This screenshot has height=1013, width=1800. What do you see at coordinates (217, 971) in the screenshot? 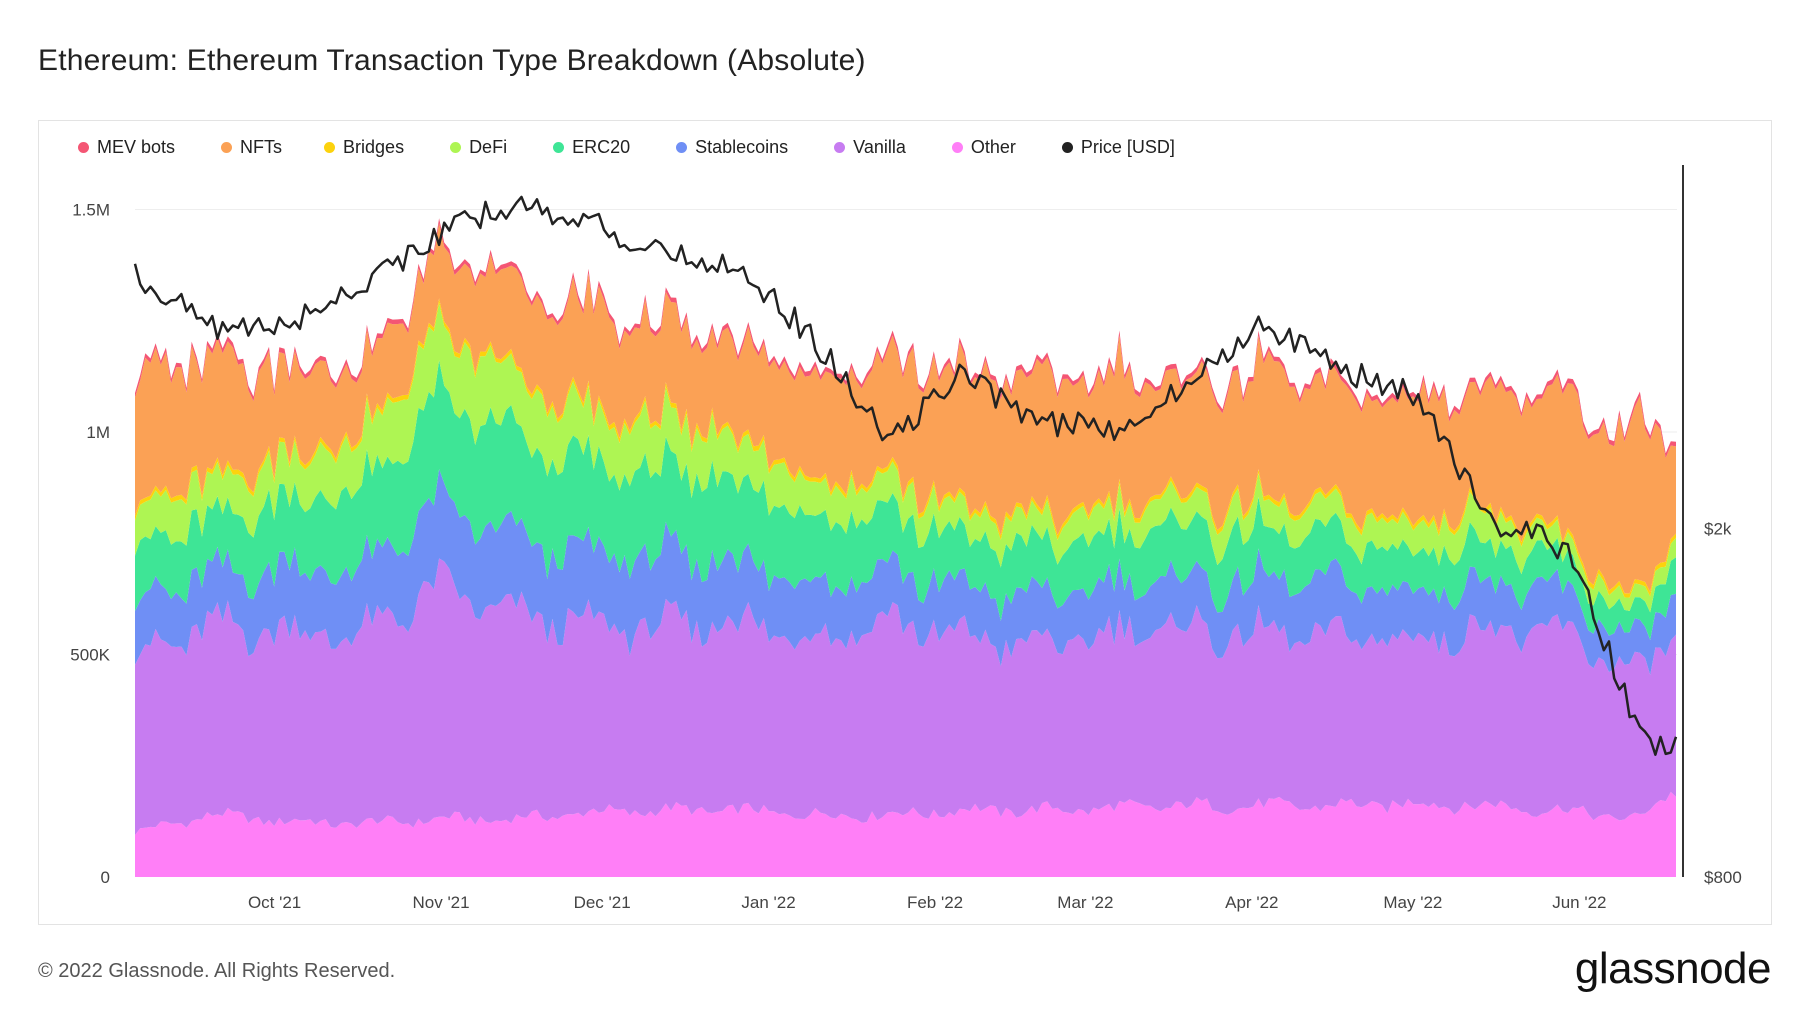
I see `copyright-footer: © 2022 Glassnode. All Rights Reserved.` at bounding box center [217, 971].